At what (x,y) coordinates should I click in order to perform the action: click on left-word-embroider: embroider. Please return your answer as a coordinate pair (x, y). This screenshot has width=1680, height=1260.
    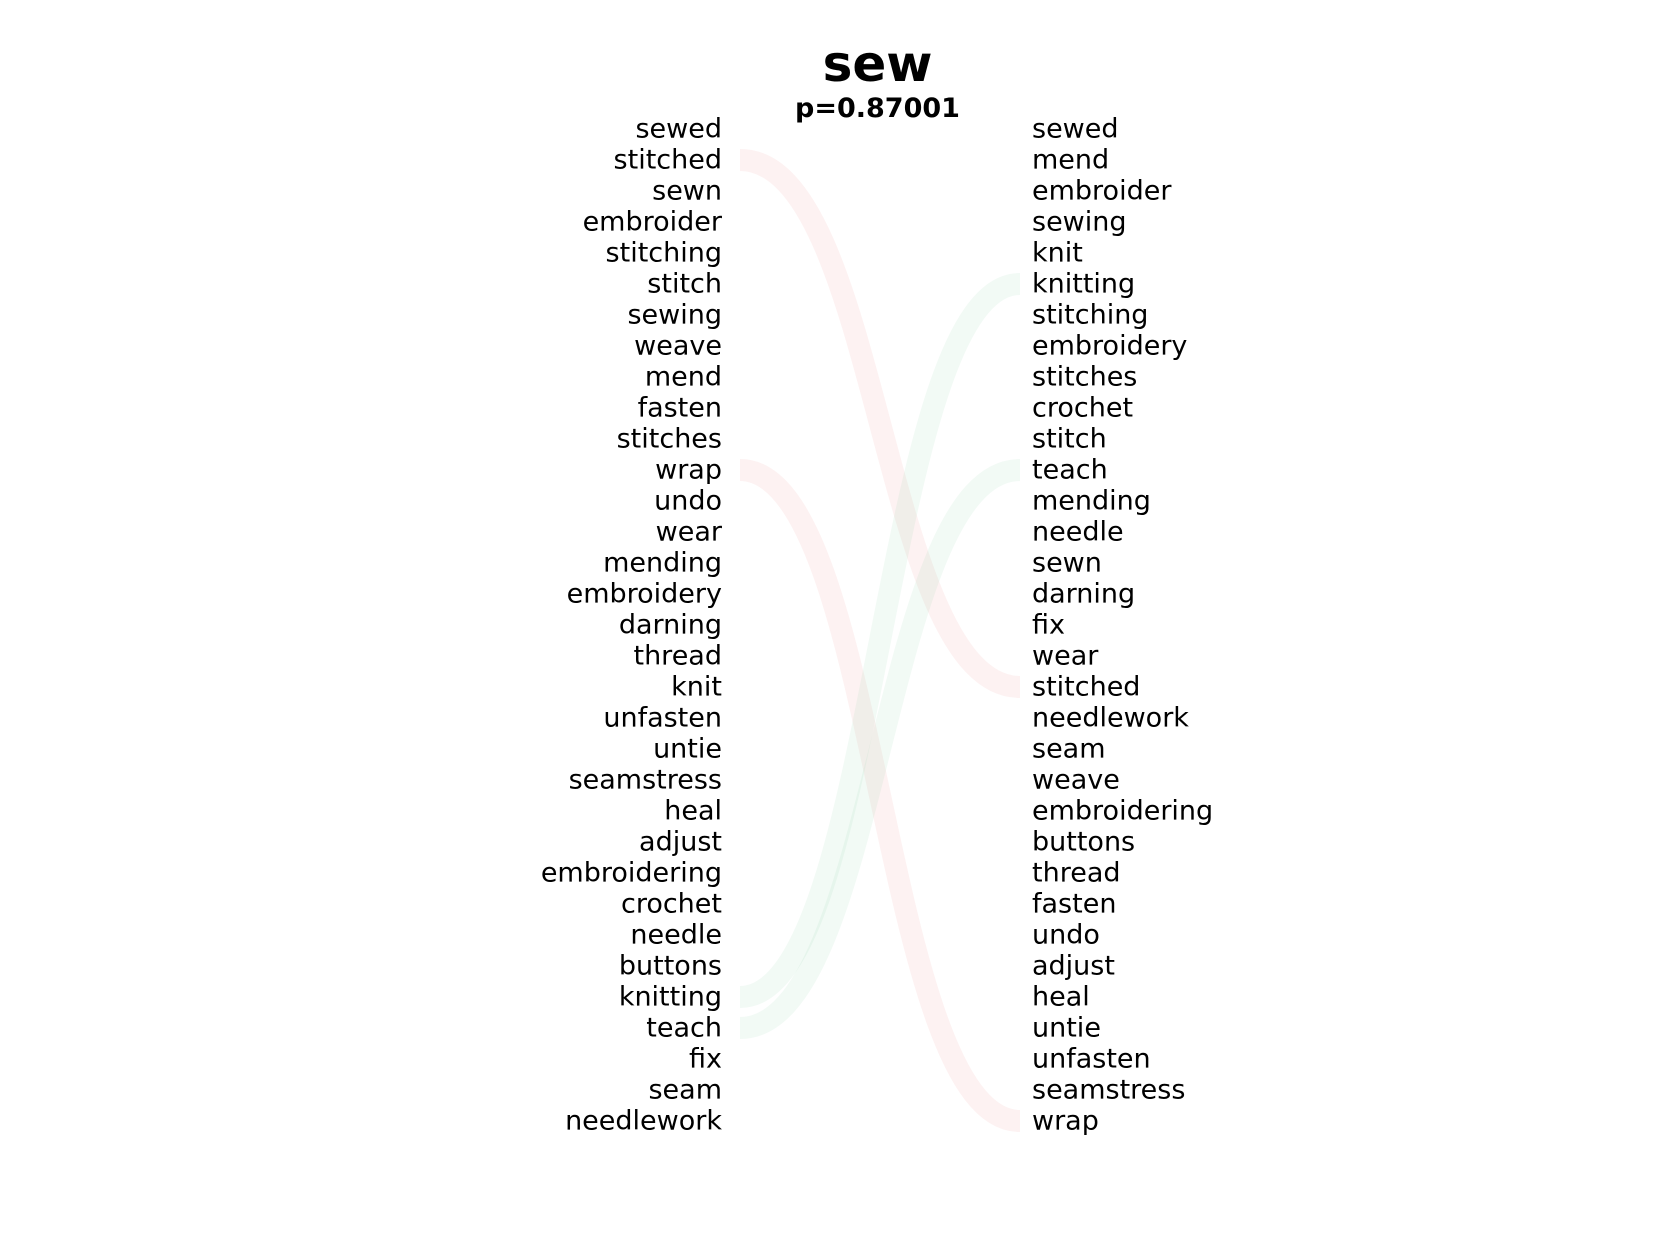
    Looking at the image, I should click on (653, 222).